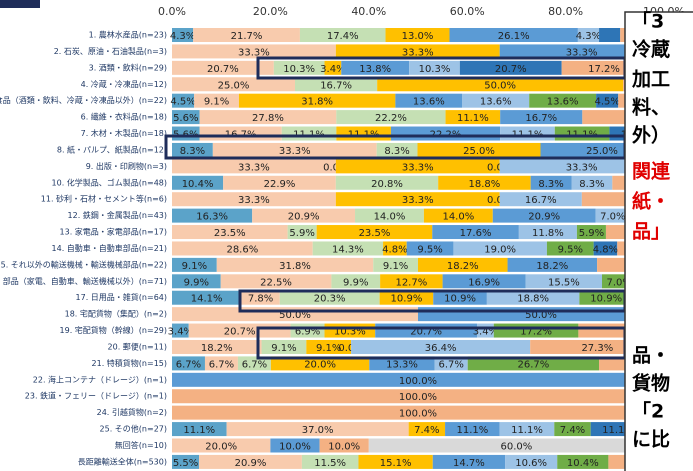  I want to click on value-label: 13.3%, so click(402, 364).